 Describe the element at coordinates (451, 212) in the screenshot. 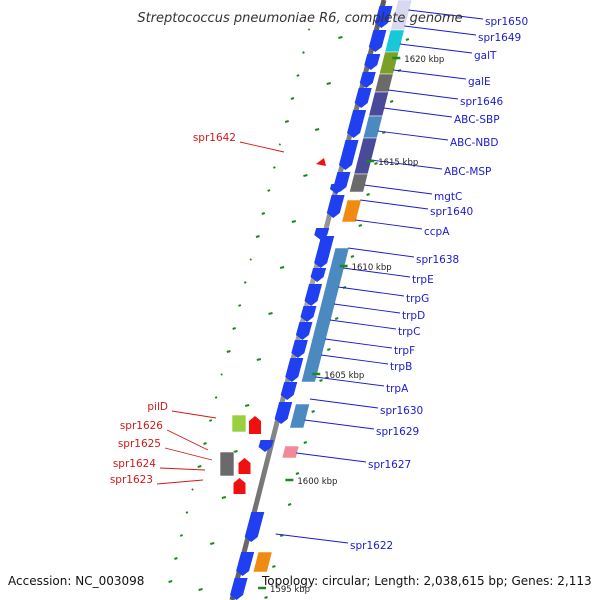

I see `gene-label: spr1640` at that location.